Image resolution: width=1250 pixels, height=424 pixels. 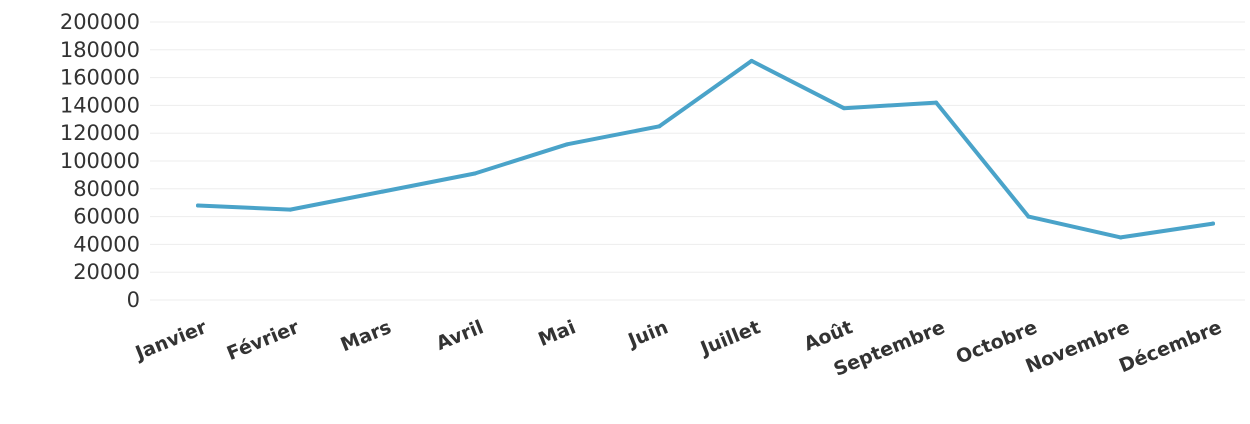 I want to click on y-tick-label: 60000, so click(x=106, y=217).